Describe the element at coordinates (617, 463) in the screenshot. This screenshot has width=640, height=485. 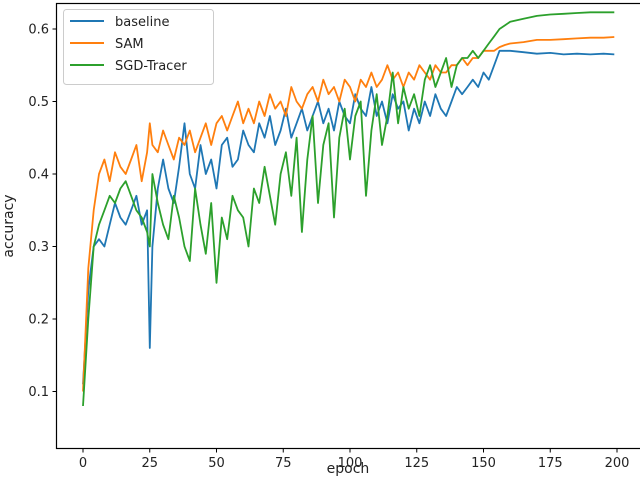
I see `x-tick-label: 200` at that location.